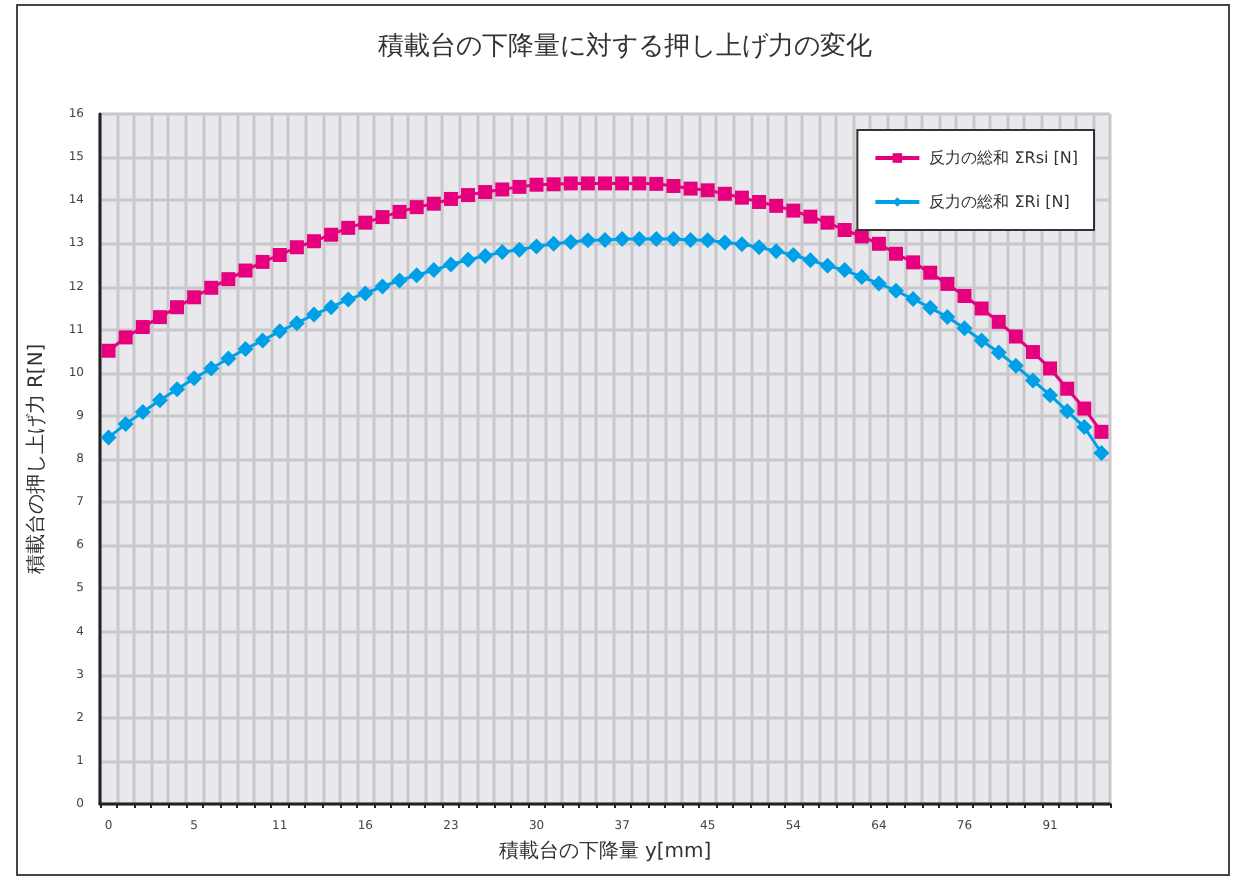 The image size is (1250, 886). What do you see at coordinates (999, 202) in the screenshot?
I see `legend-label: 反力の総和 ΣRi [N]` at bounding box center [999, 202].